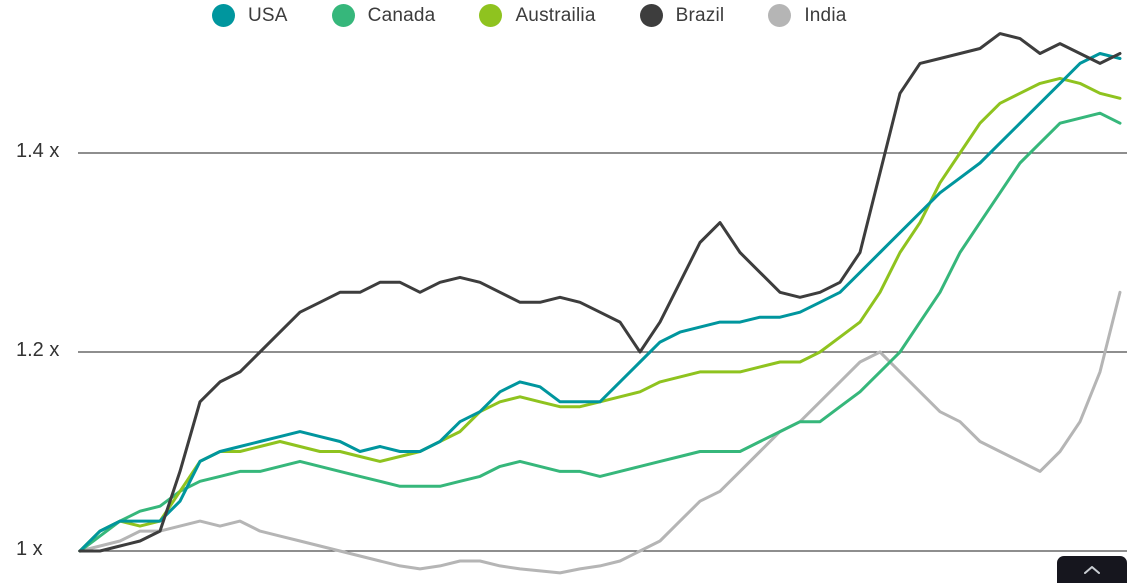 Image resolution: width=1127 pixels, height=583 pixels. What do you see at coordinates (700, 15) in the screenshot?
I see `legend-label-brazil: Brazil` at bounding box center [700, 15].